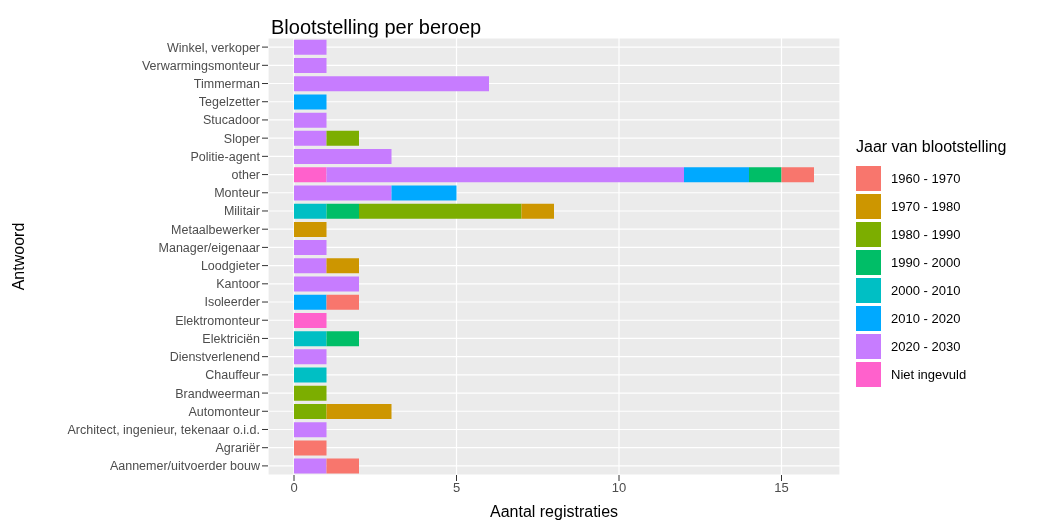 The image size is (1040, 521). What do you see at coordinates (215, 357) in the screenshot?
I see `y-tick-label: Dienstverlenend` at bounding box center [215, 357].